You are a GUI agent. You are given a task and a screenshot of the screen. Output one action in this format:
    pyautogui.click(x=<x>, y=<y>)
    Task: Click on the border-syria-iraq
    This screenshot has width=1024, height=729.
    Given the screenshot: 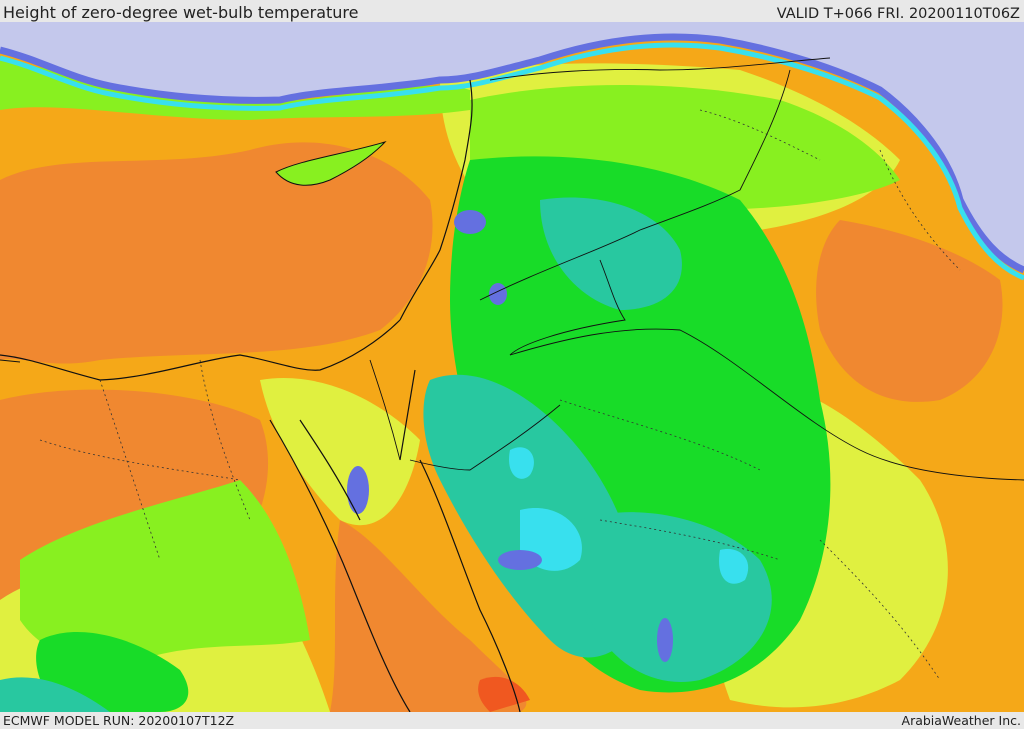 What is the action you would take?
    pyautogui.click(x=635, y=185)
    